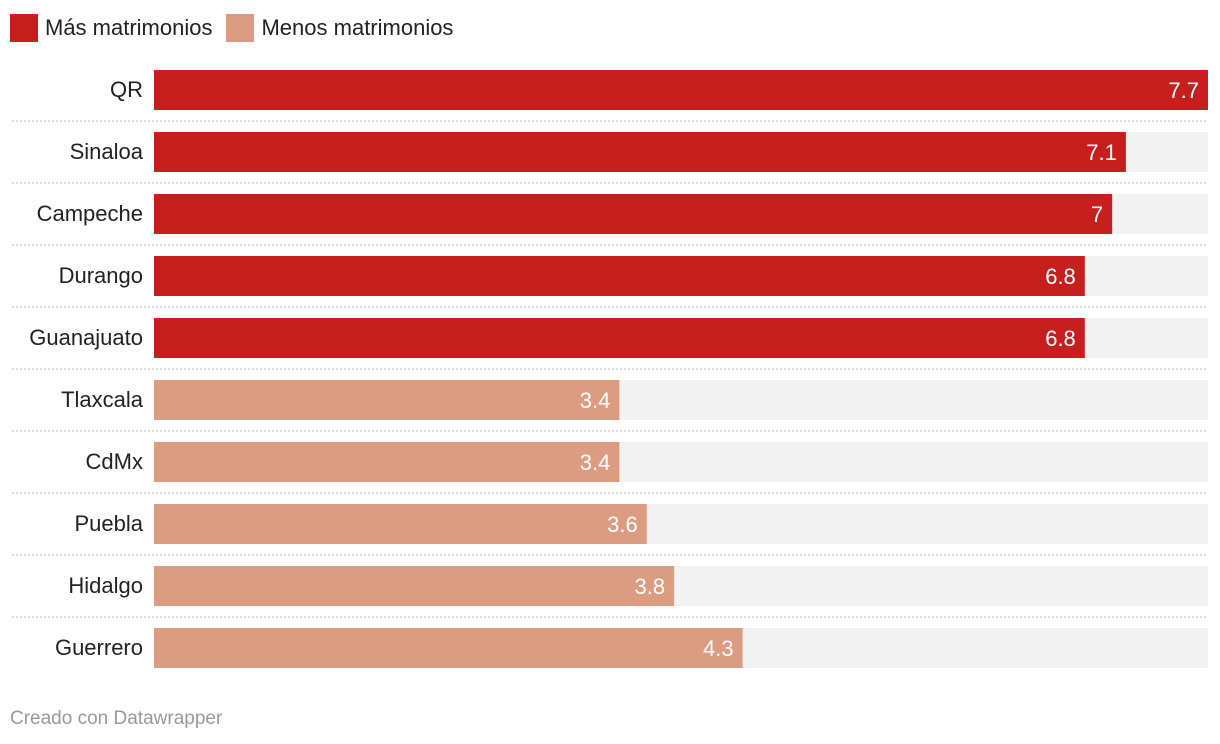 The width and height of the screenshot is (1220, 744). I want to click on category-label: Tlaxcala, so click(102, 399).